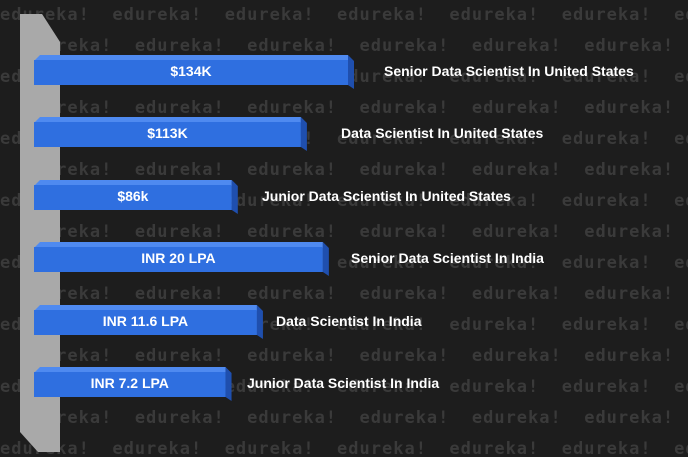  What do you see at coordinates (442, 133) in the screenshot?
I see `bar-category-label-2: Data Scientist In United States` at bounding box center [442, 133].